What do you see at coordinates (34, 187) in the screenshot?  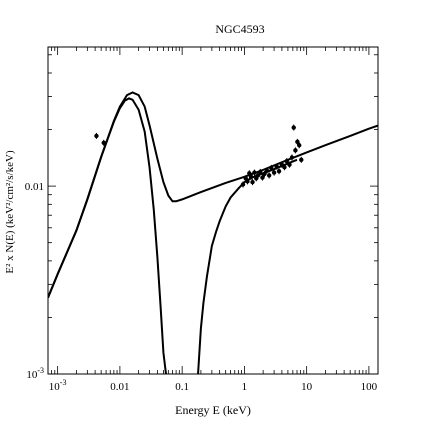 I see `y-tick-label: 0.01` at bounding box center [34, 187].